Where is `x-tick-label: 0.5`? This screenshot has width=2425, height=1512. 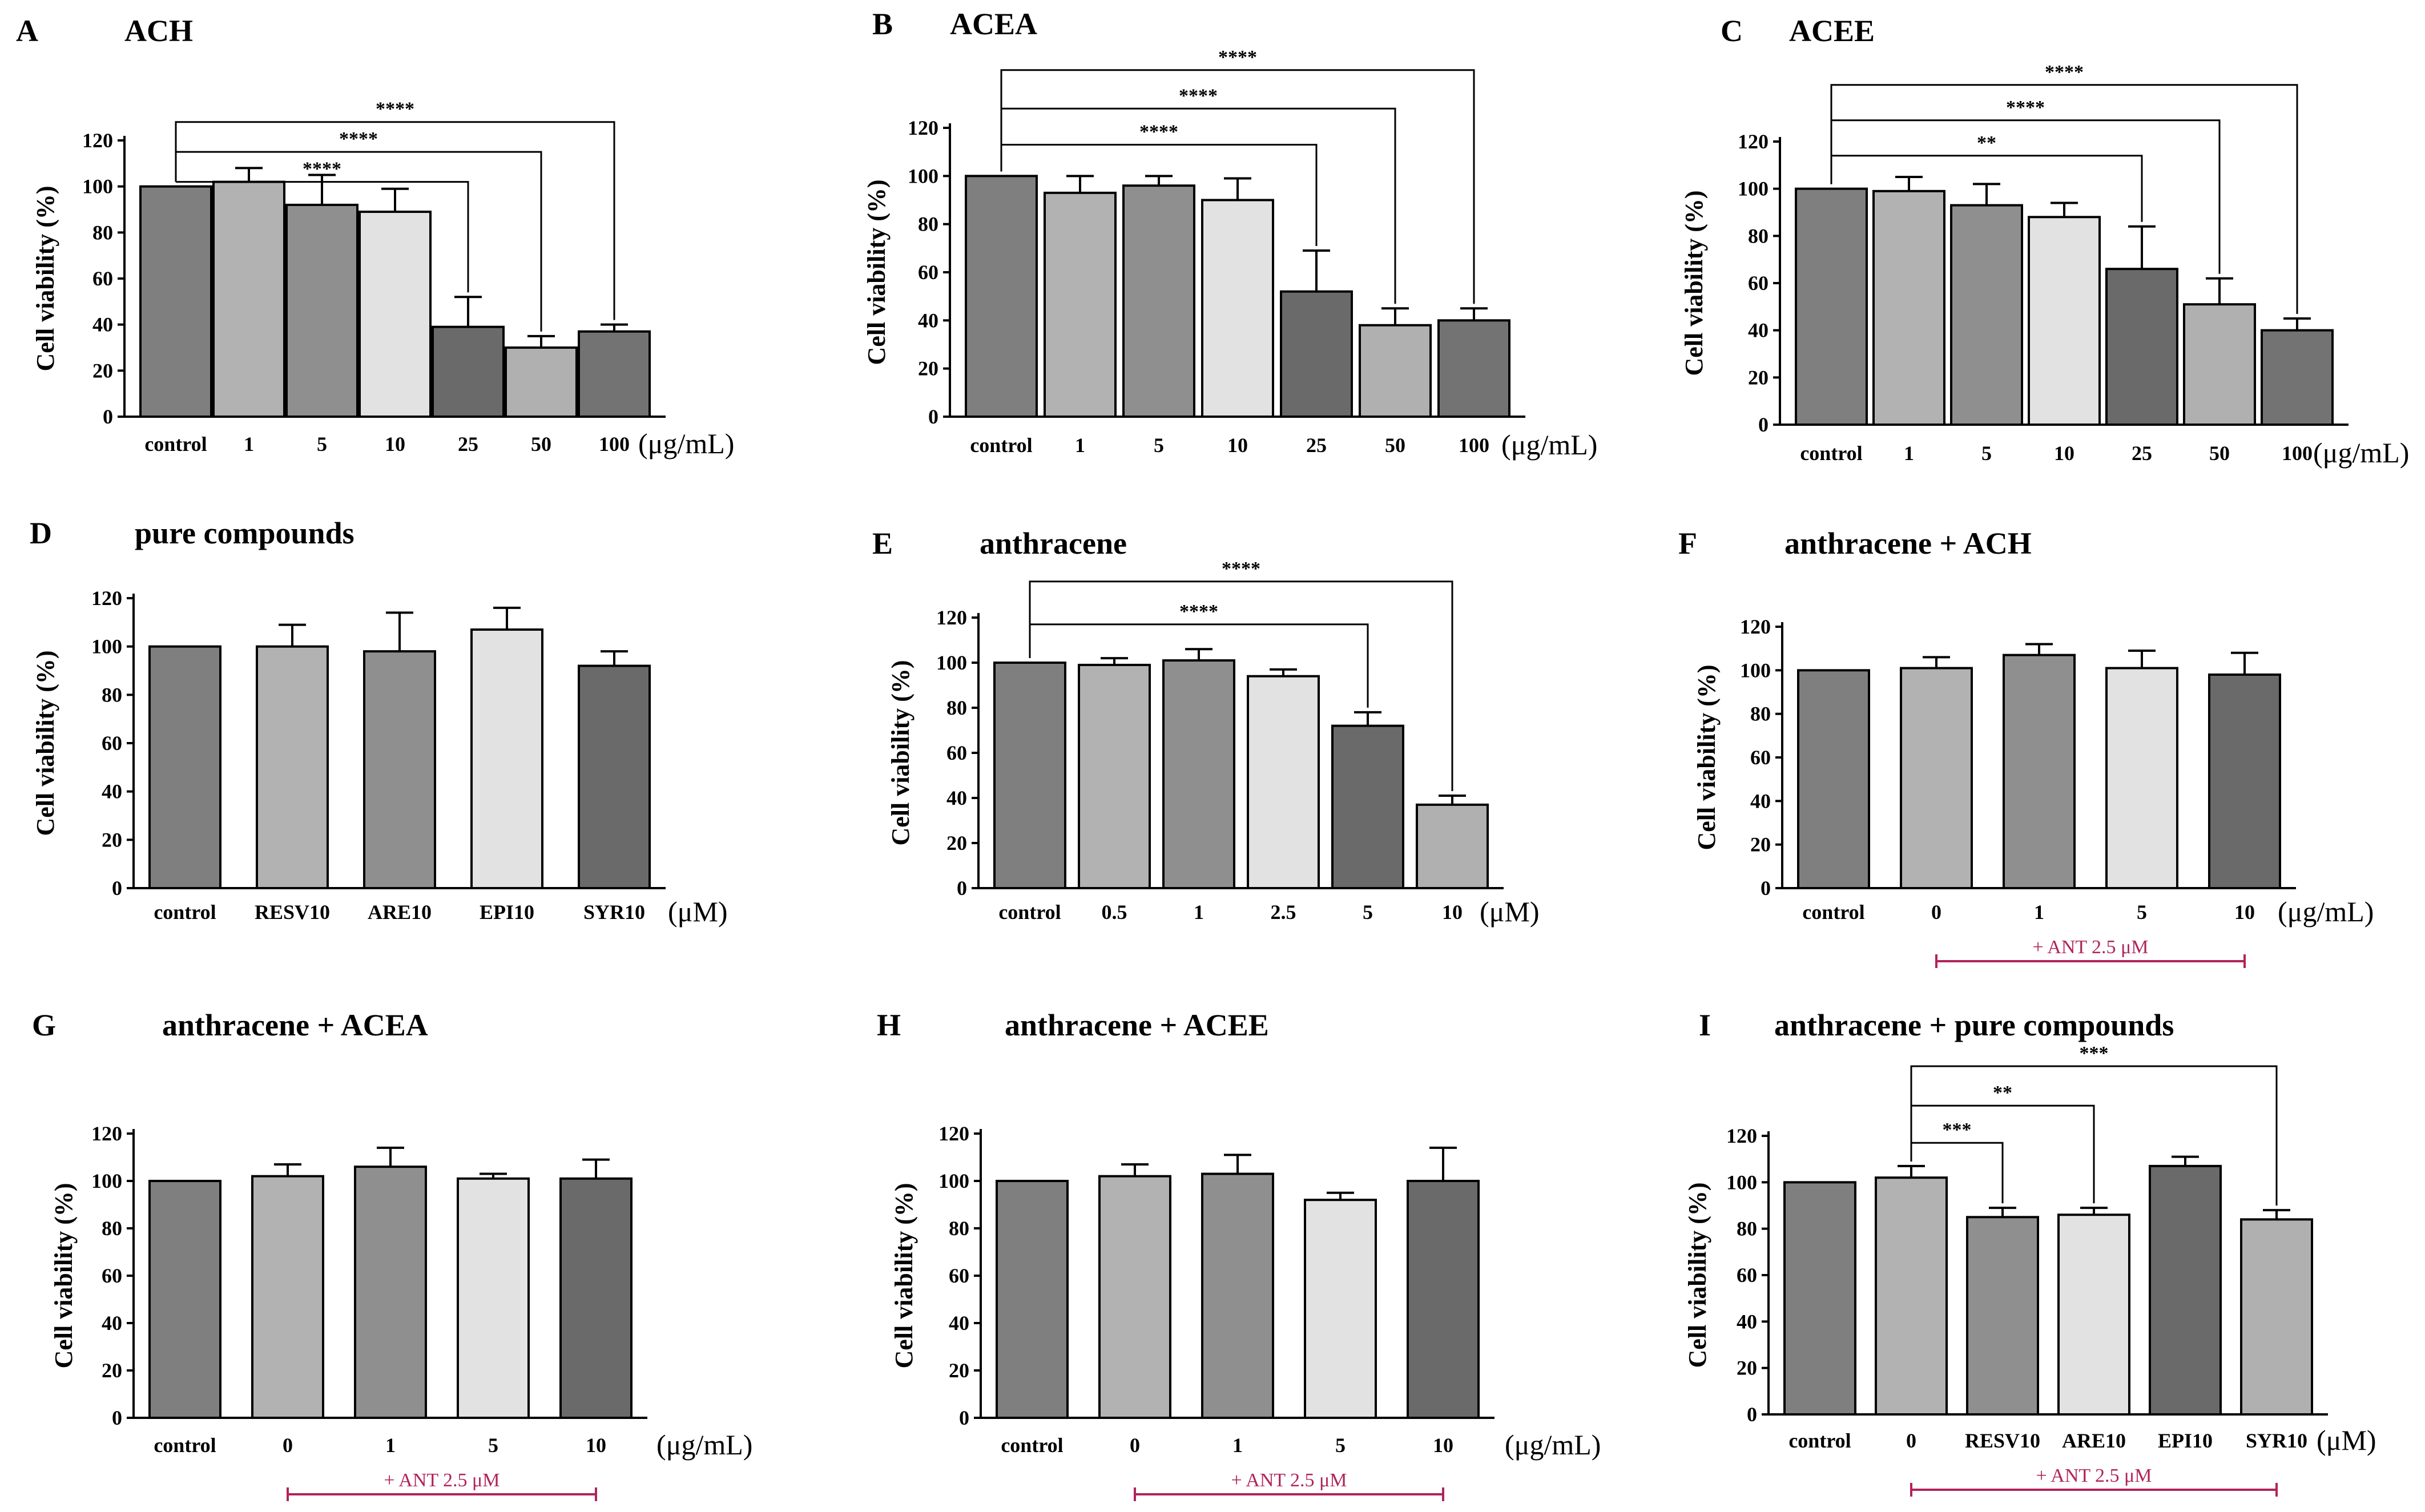 x-tick-label: 0.5 is located at coordinates (1115, 912).